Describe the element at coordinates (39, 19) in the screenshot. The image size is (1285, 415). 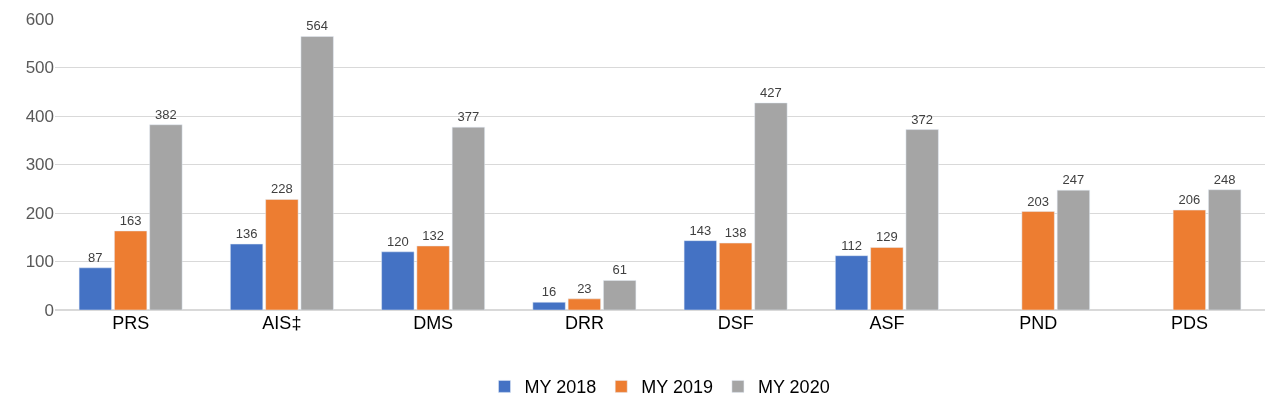
I see `y-tick-label: 600` at that location.